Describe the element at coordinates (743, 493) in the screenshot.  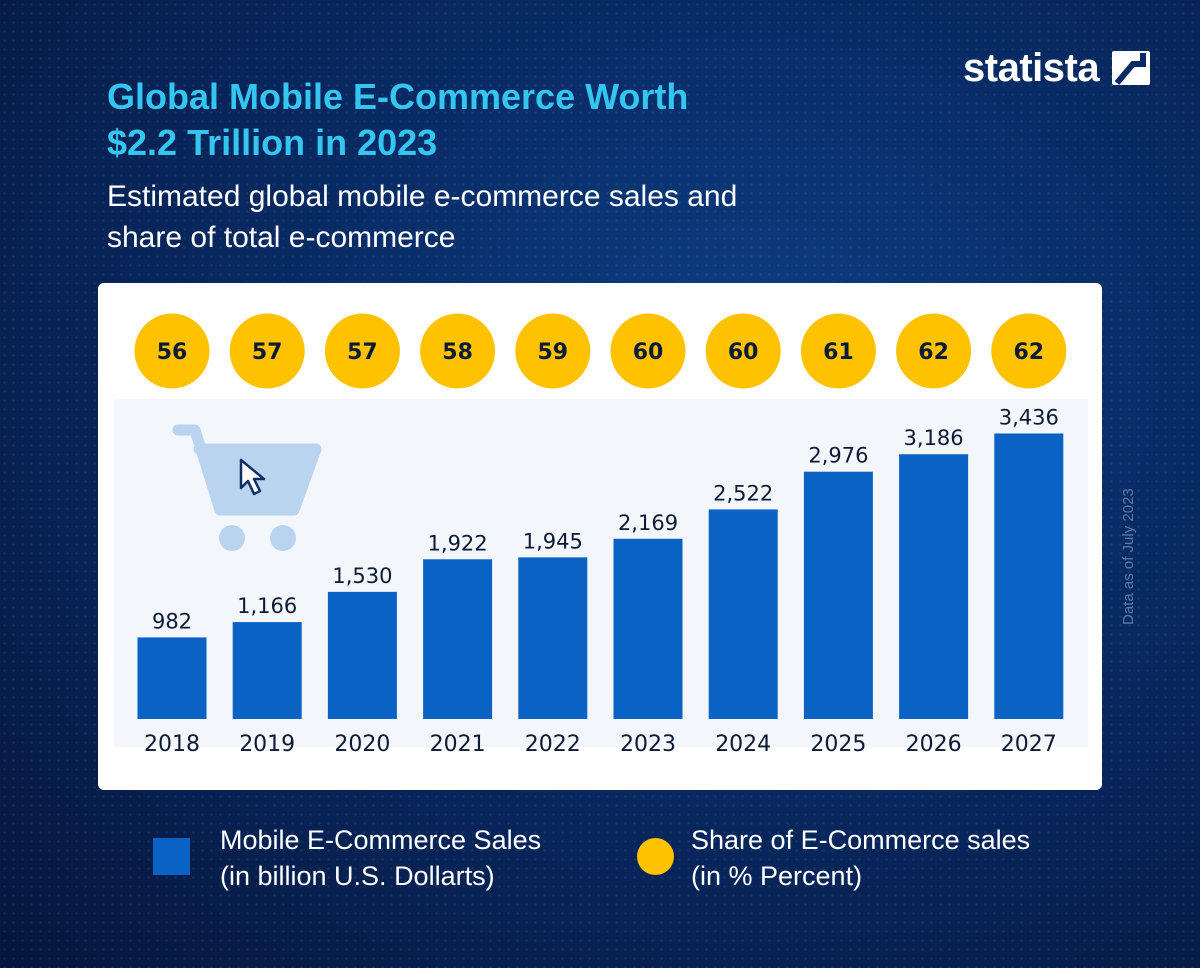
I see `bar-value-label: 2,522` at that location.